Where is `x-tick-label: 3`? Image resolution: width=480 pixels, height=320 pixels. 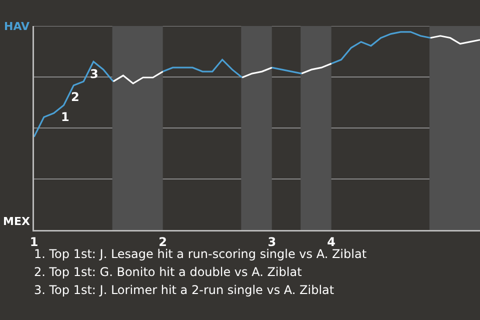 x-tick-label: 3 is located at coordinates (272, 241).